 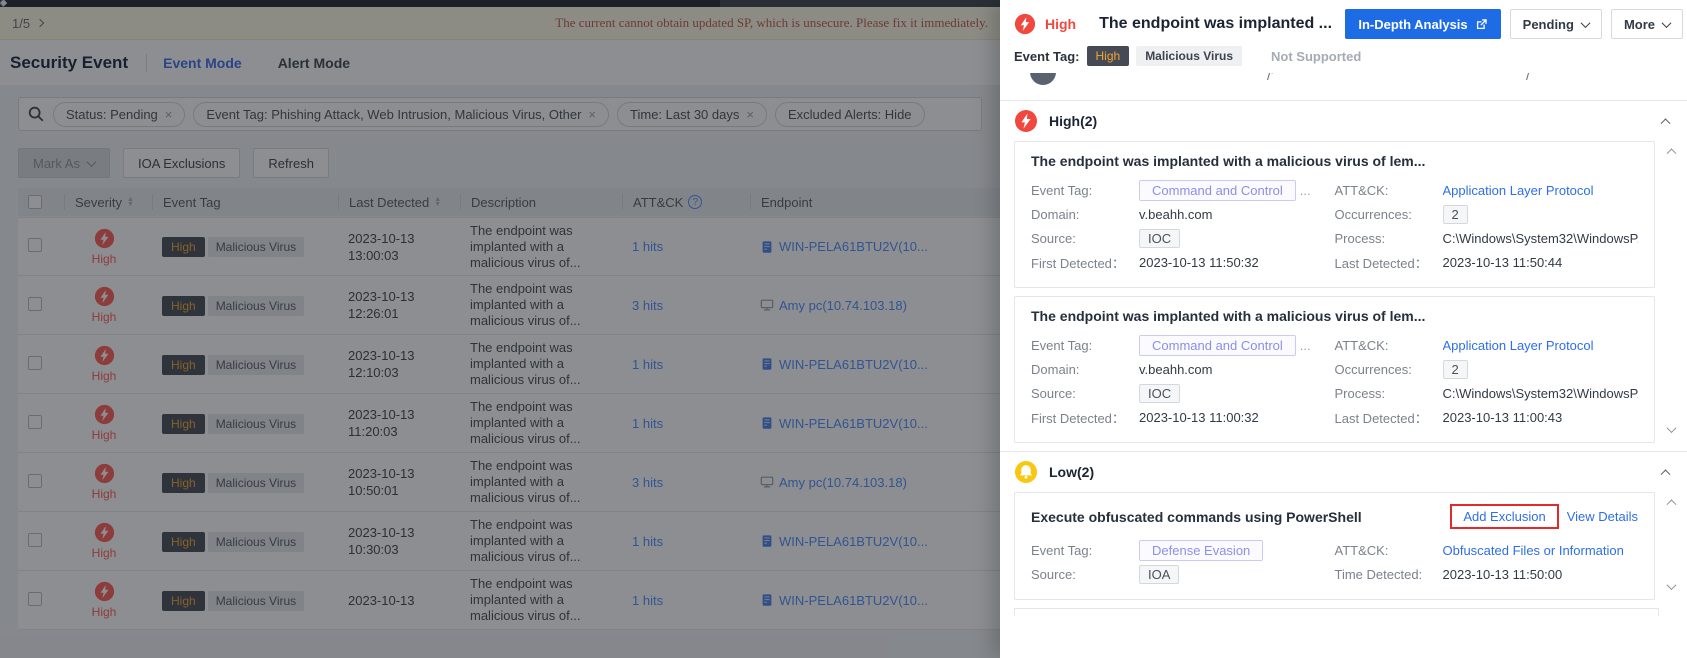 What do you see at coordinates (1108, 56) in the screenshot?
I see `severity-tag-badge: High` at bounding box center [1108, 56].